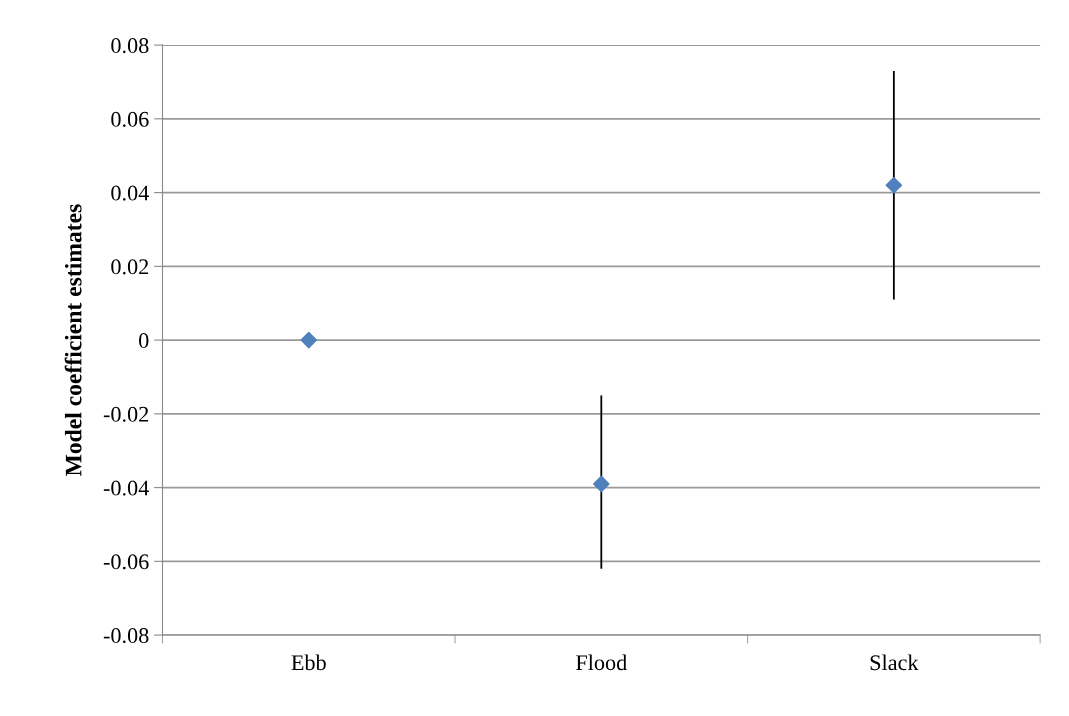  Describe the element at coordinates (130, 46) in the screenshot. I see `y-tick-label: 0.08` at that location.